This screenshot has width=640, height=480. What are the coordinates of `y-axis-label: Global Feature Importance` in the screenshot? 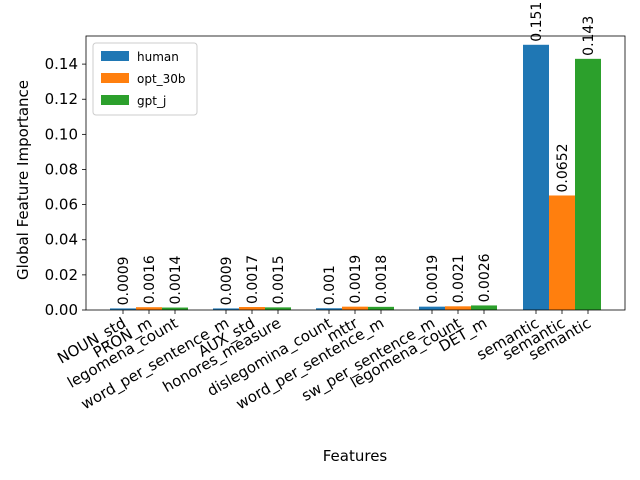 It's located at (23, 180).